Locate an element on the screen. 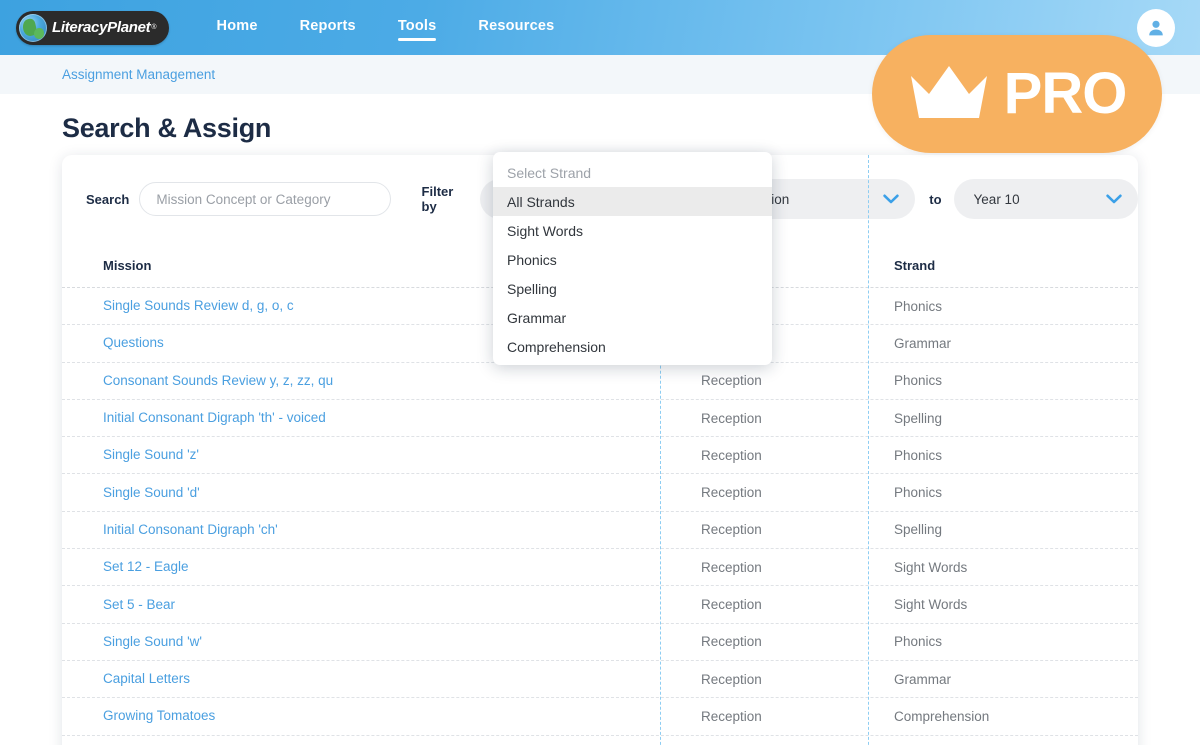 Image resolution: width=1200 pixels, height=745 pixels. table-row: Set 5 - Bear Reception Sight Words is located at coordinates (600, 605).